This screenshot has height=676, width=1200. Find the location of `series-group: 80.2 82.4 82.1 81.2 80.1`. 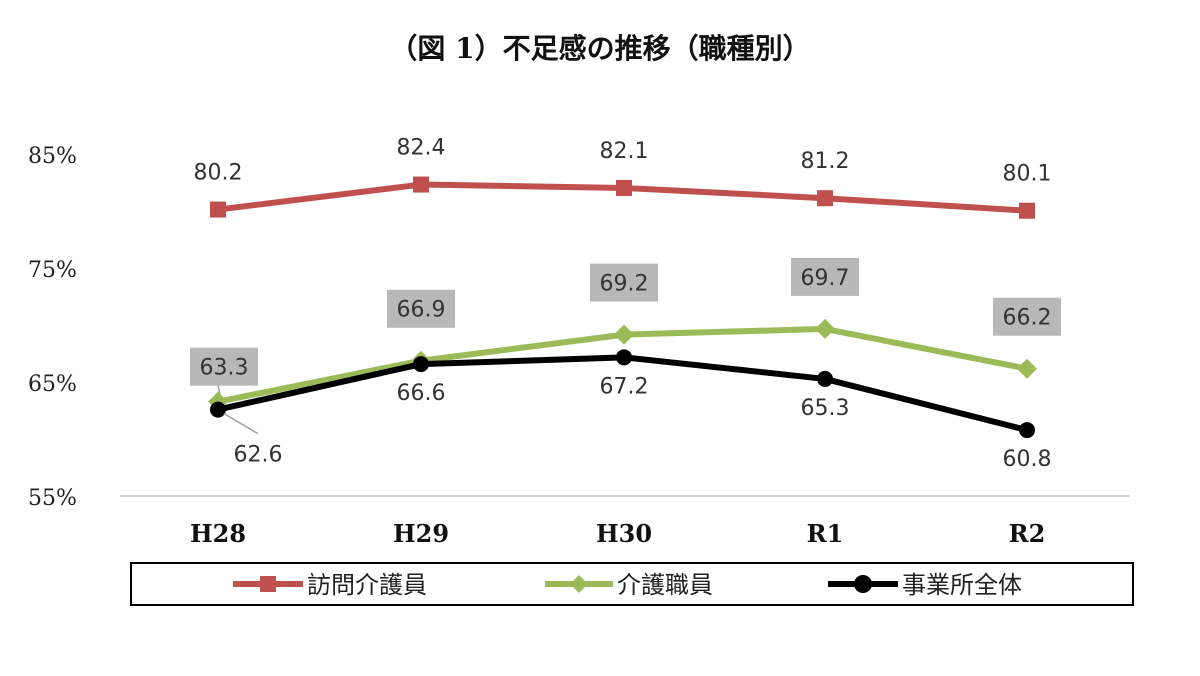

series-group: 80.2 82.4 82.1 81.2 80.1 is located at coordinates (623, 177).